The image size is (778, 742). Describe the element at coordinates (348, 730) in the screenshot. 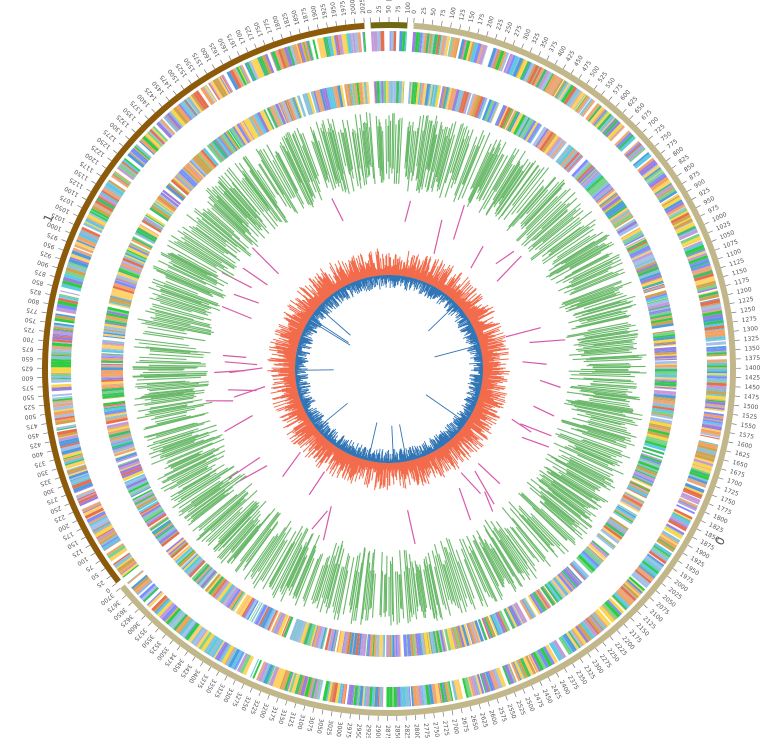

I see `tick-label: 2975` at that location.